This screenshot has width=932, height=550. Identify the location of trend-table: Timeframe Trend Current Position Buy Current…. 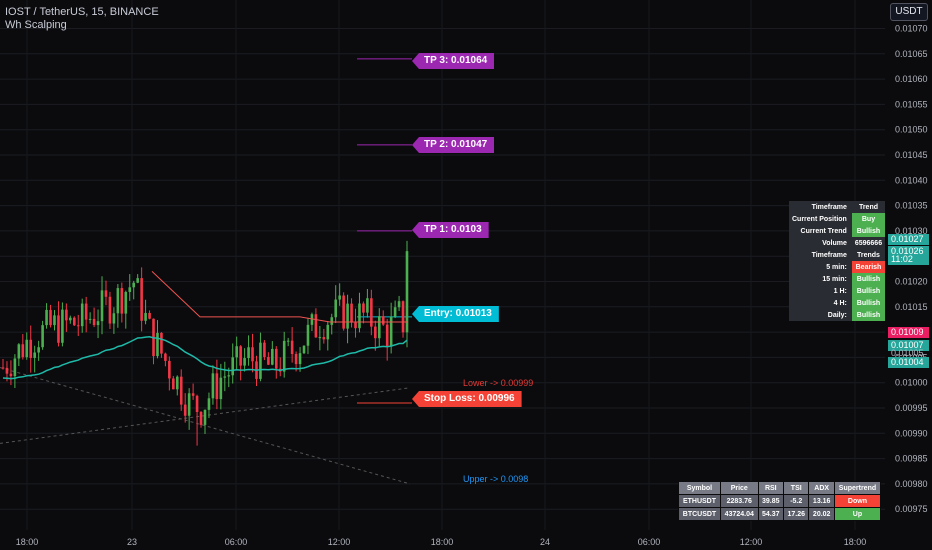
(837, 261).